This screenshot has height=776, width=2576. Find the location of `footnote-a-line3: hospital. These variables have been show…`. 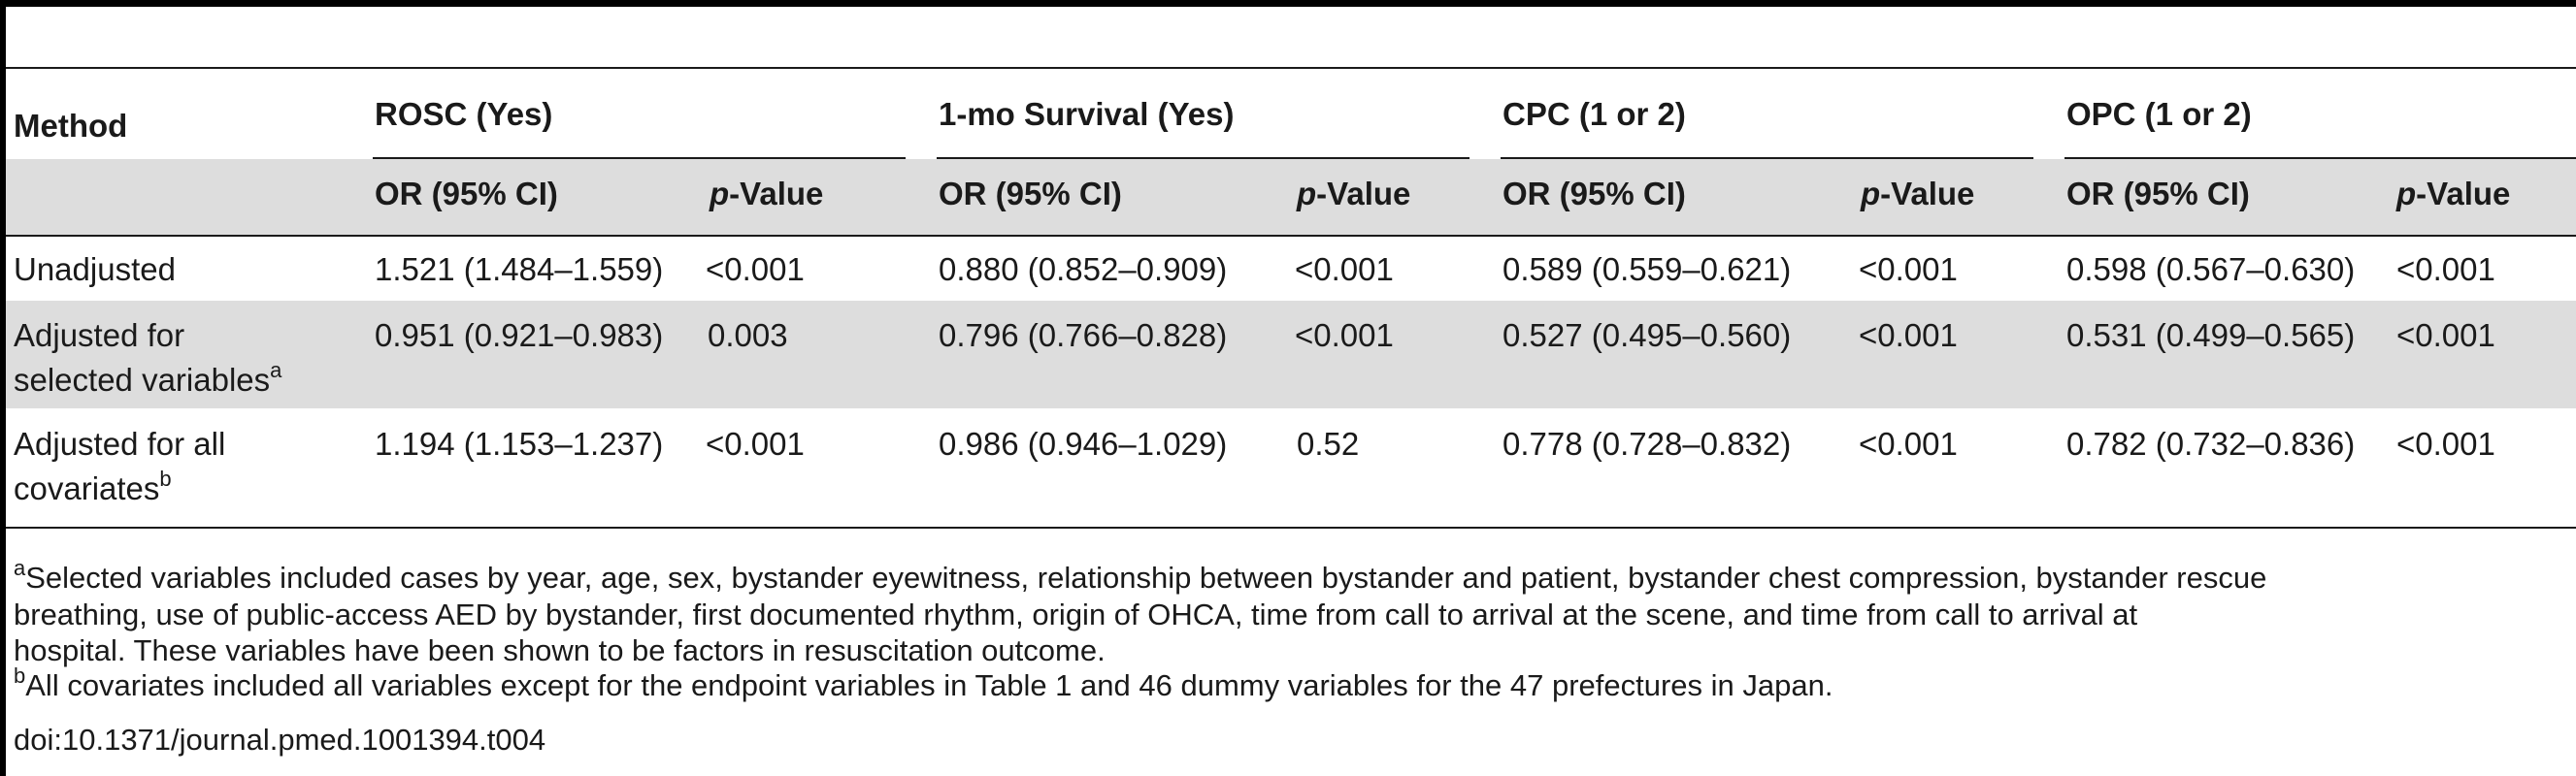

footnote-a-line3: hospital. These variables have been show… is located at coordinates (560, 650).